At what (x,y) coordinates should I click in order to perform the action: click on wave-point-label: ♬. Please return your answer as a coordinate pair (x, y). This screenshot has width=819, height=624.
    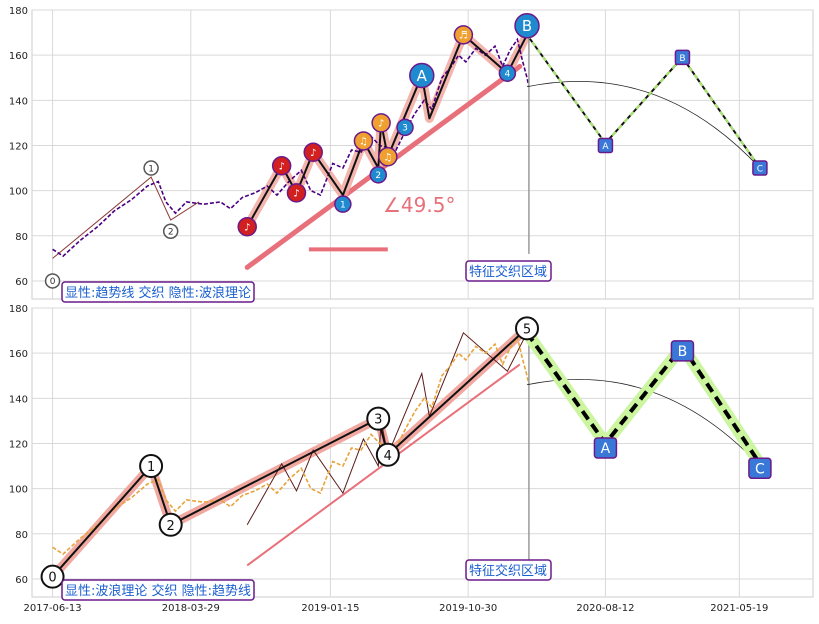
    Looking at the image, I should click on (463, 35).